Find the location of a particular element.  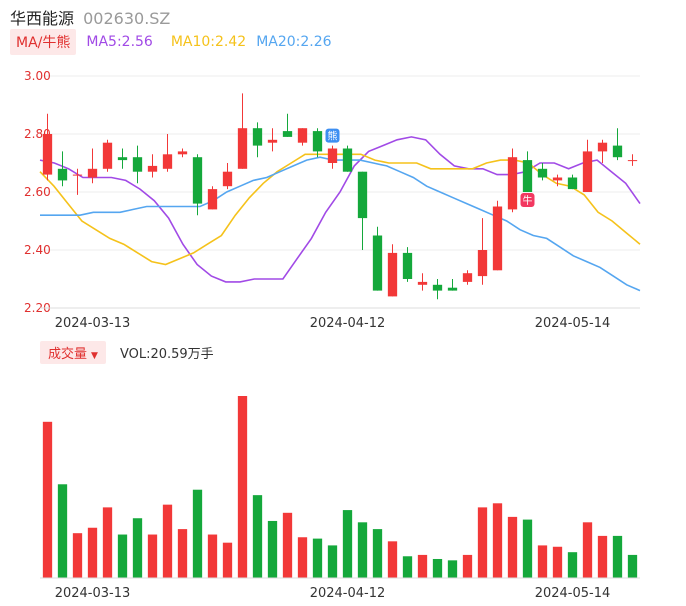

volume-date-tick-label: 2024-04-12 is located at coordinates (348, 593).